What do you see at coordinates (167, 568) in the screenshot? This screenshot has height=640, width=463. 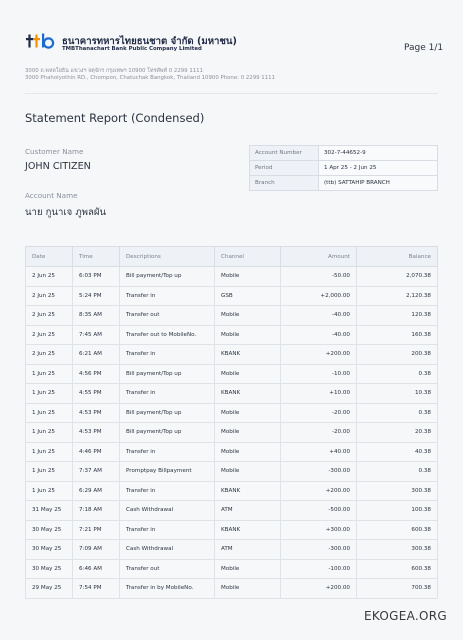 I see `cell-description: Transfer out` at bounding box center [167, 568].